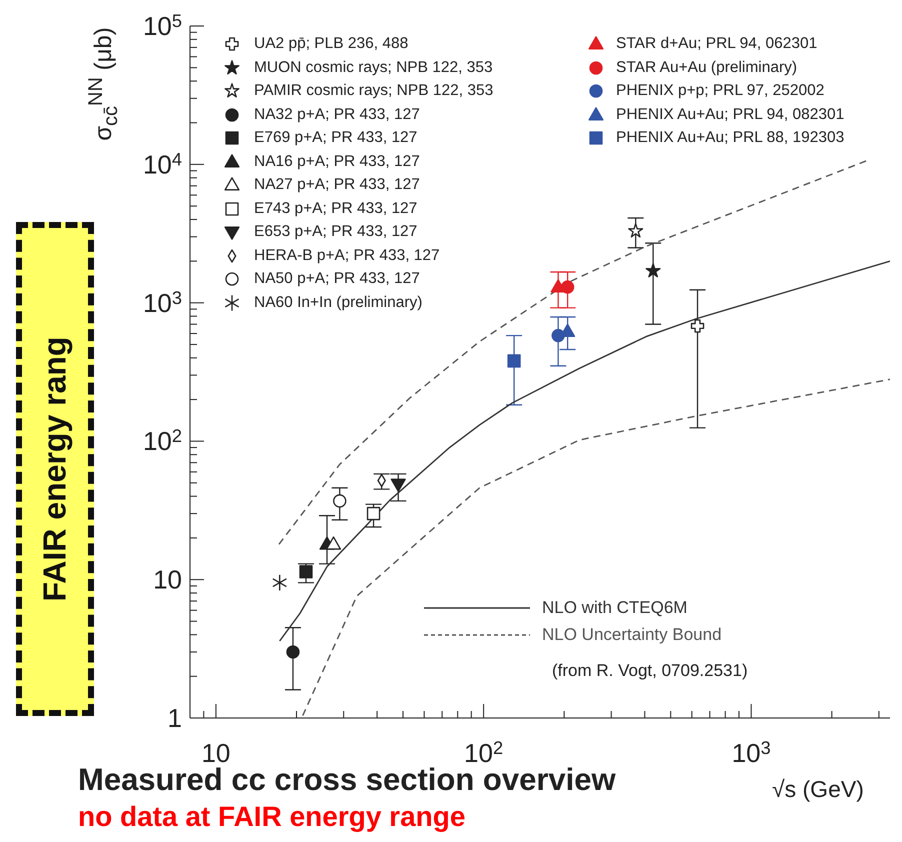 Image resolution: width=902 pixels, height=842 pixels. Describe the element at coordinates (175, 718) in the screenshot. I see `y-tick-label: 1` at that location.